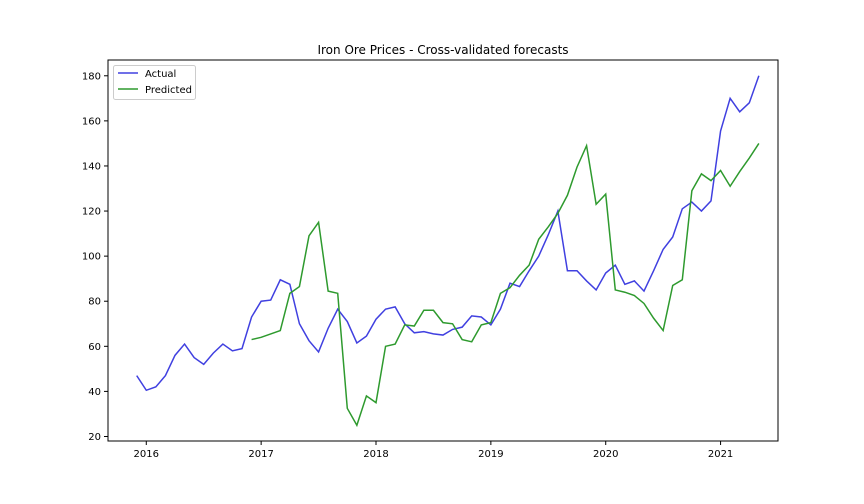 The image size is (864, 504). What do you see at coordinates (94, 347) in the screenshot?
I see `y-tick-label: 60` at bounding box center [94, 347].